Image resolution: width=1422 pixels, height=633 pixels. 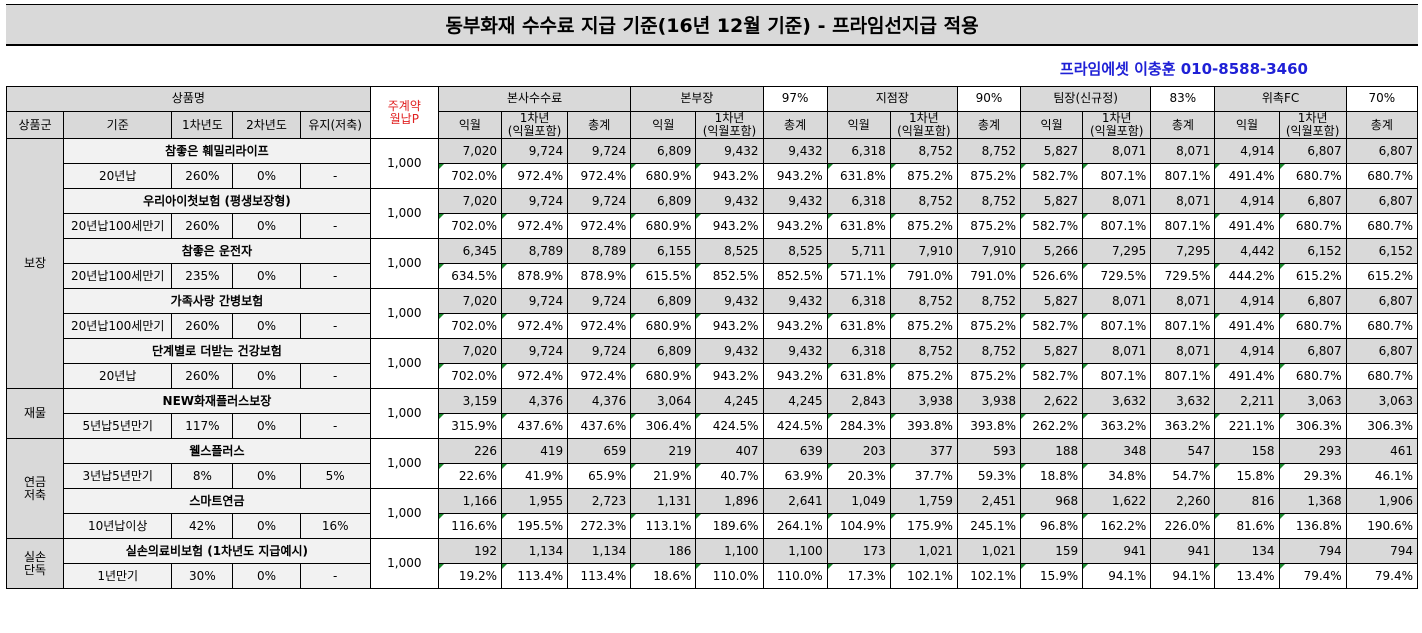 What do you see at coordinates (1117, 276) in the screenshot?
I see `commission-rate: 729.5%` at bounding box center [1117, 276].